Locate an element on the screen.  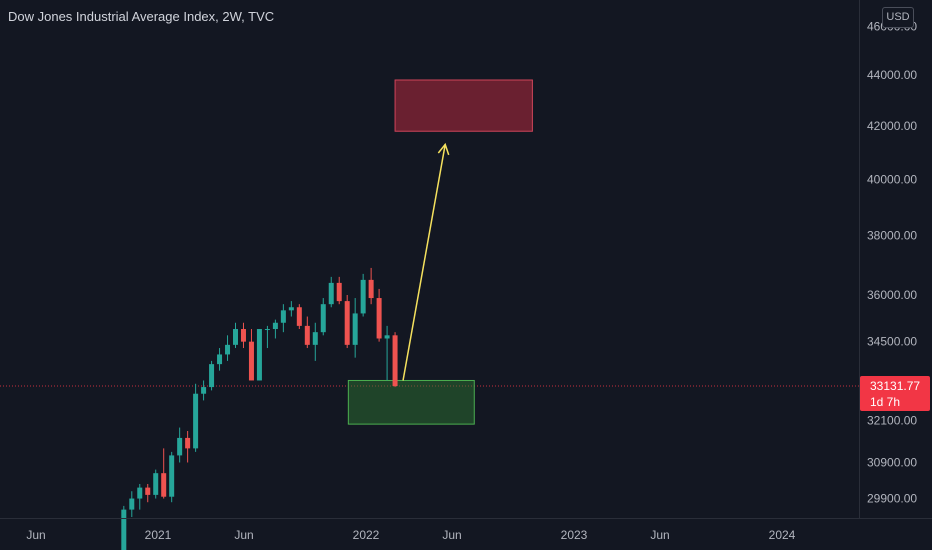
price-tick-label: 42000.00 is located at coordinates (892, 126).